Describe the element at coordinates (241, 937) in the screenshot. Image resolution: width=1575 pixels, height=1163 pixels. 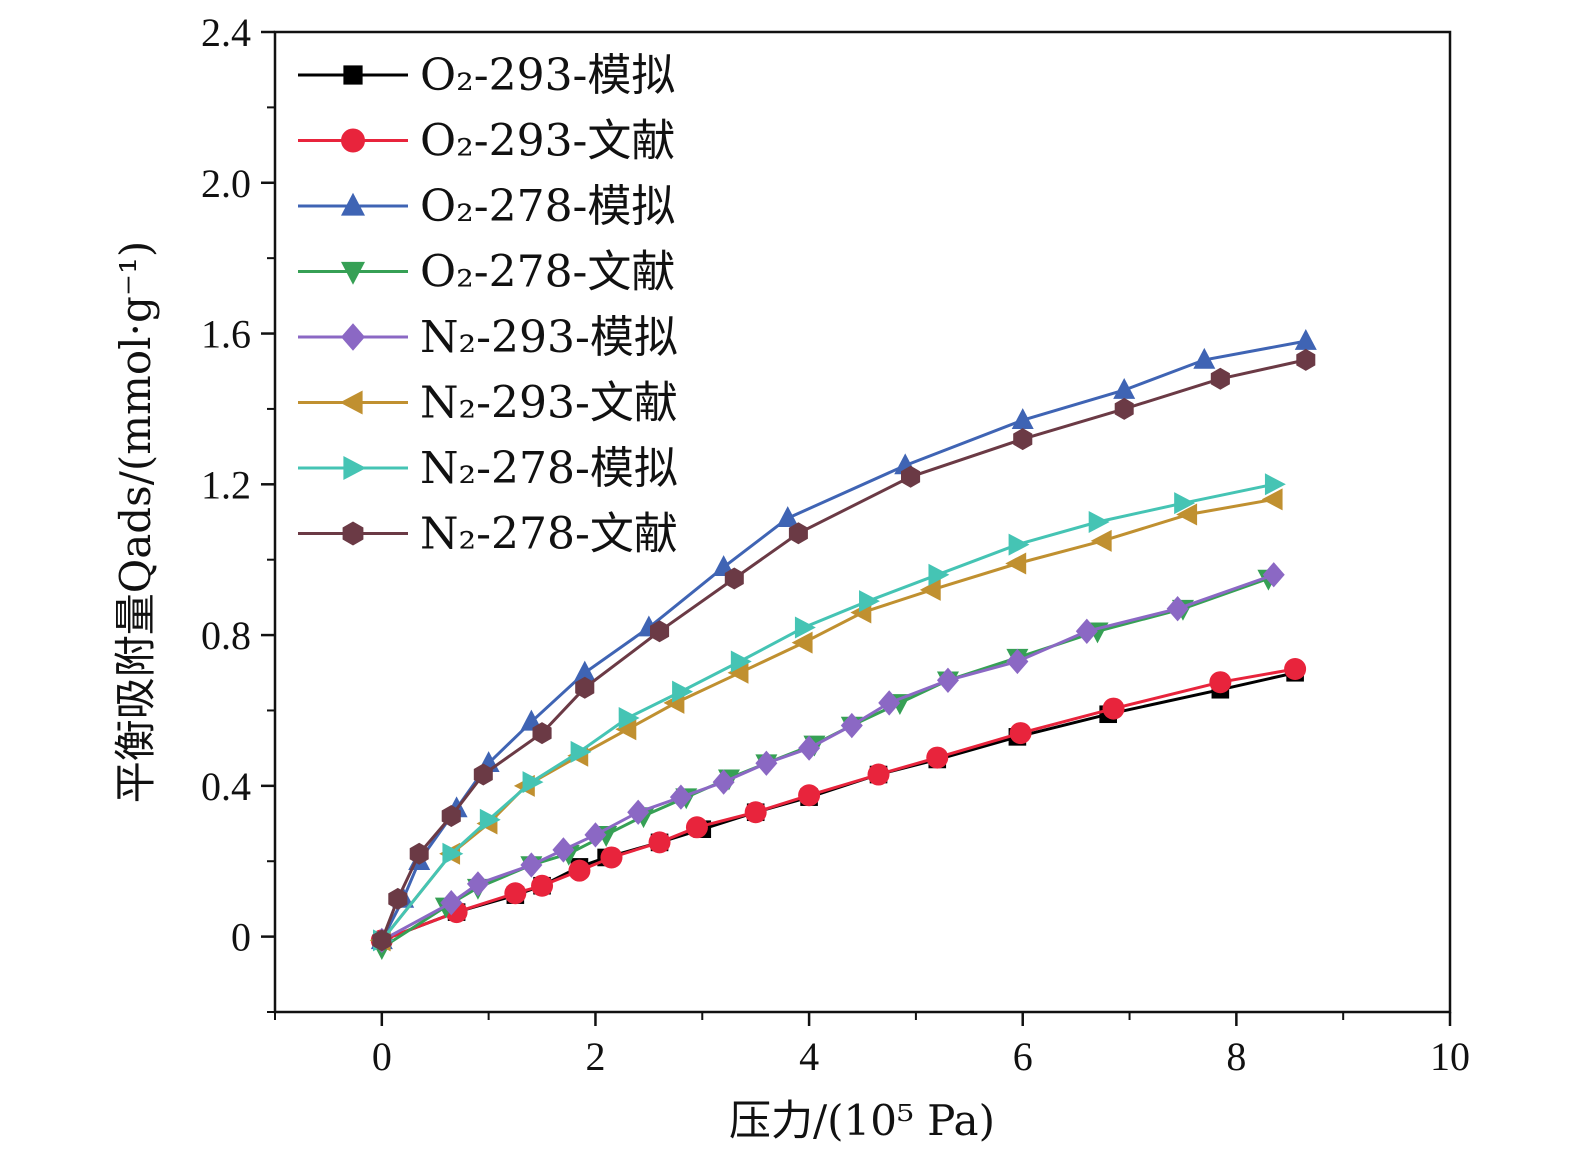
I see `y-tick-label: 0` at that location.